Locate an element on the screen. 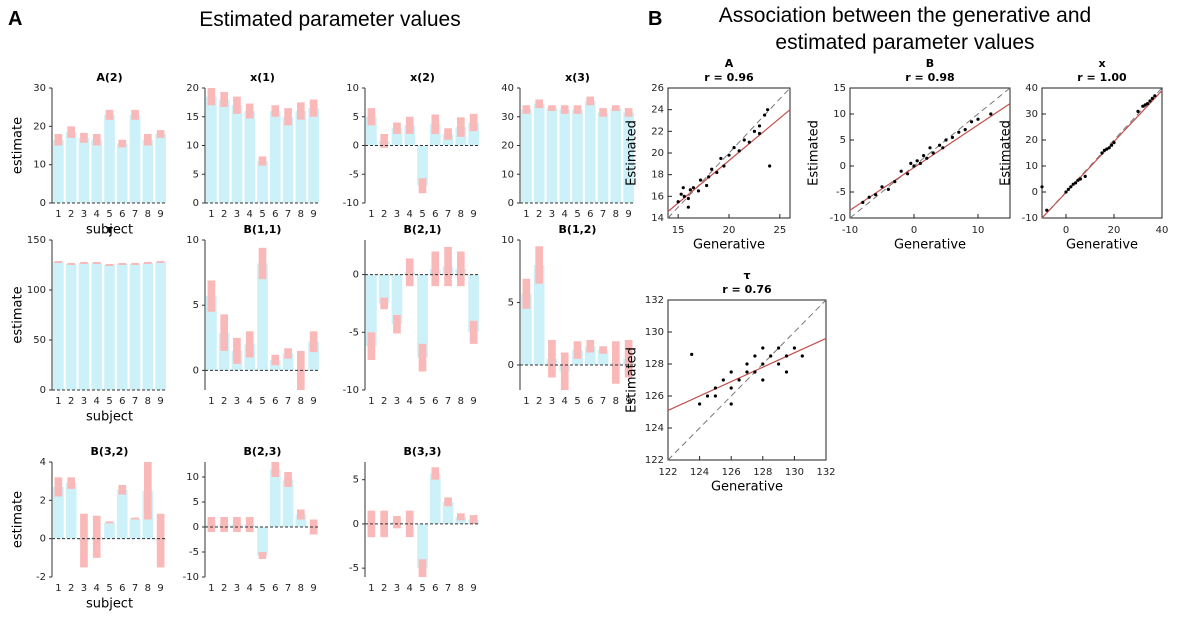  chart-subtitle: r = 1.00 is located at coordinates (1102, 77).